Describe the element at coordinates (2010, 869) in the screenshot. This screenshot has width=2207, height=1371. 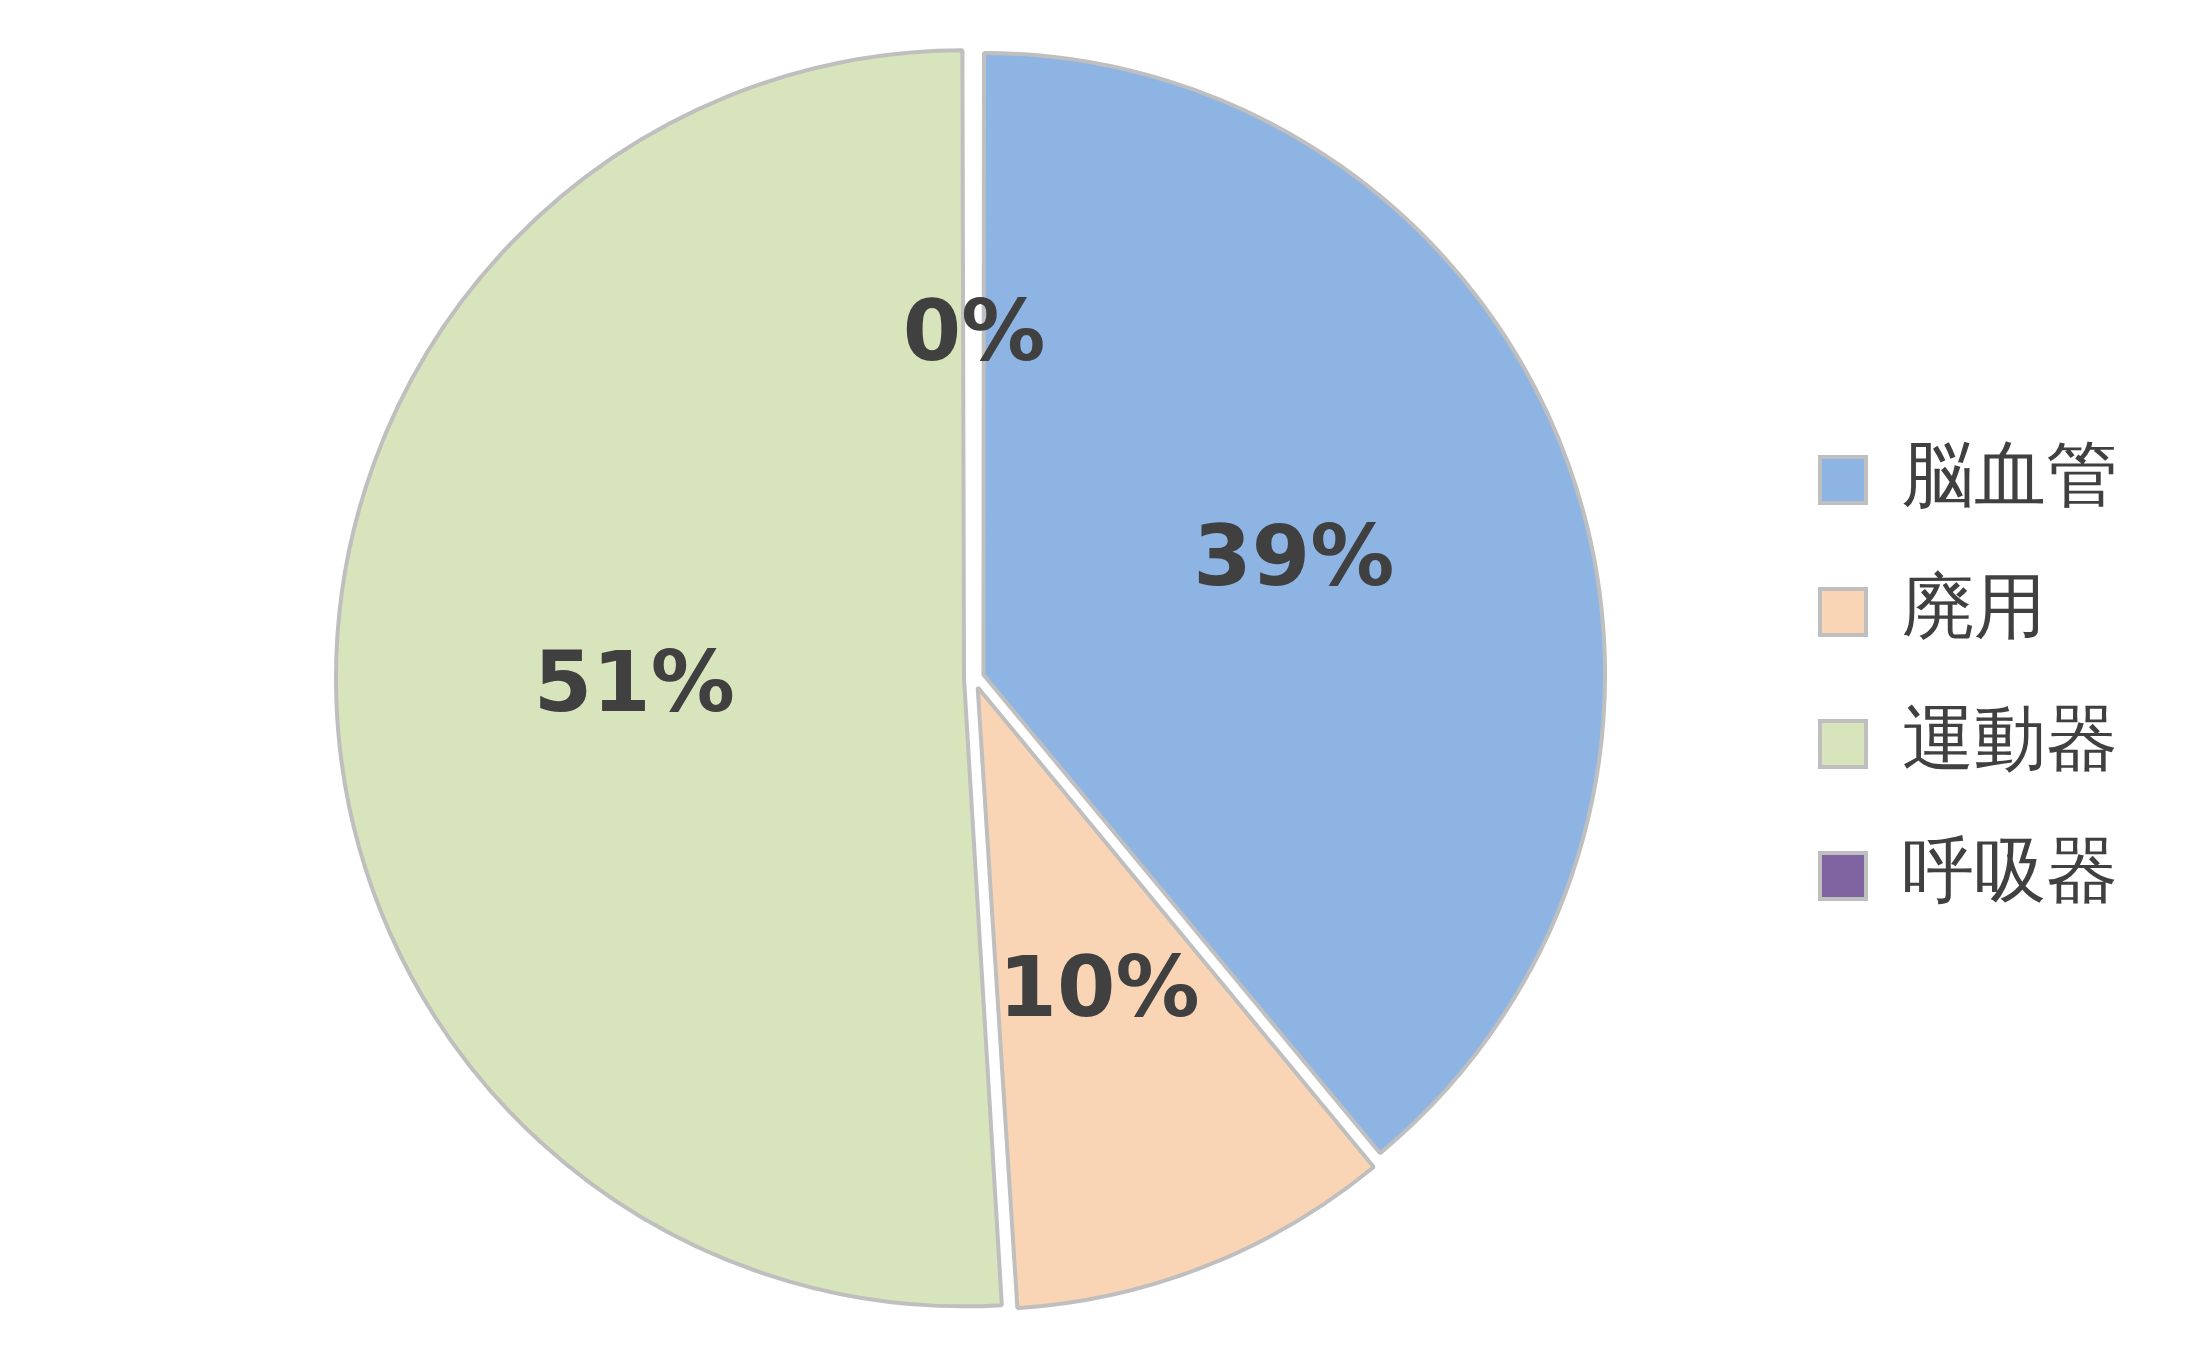
I see `legend-label: 呼吸器` at that location.